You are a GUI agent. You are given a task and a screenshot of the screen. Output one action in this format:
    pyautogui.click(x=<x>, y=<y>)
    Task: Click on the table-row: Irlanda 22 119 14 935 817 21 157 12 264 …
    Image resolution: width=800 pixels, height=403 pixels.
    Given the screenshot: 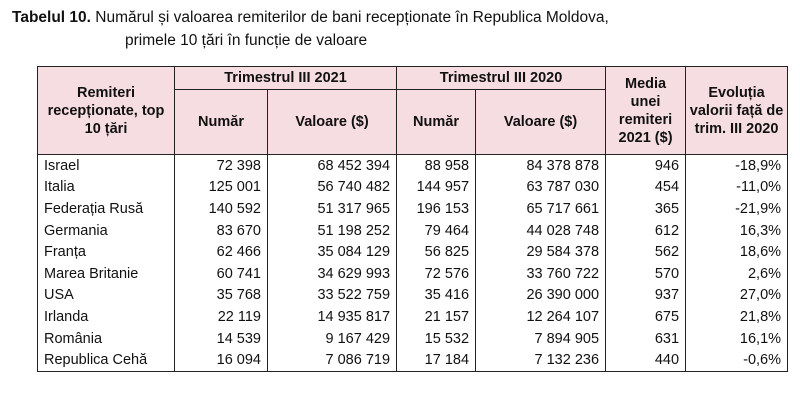 What is the action you would take?
    pyautogui.click(x=413, y=317)
    